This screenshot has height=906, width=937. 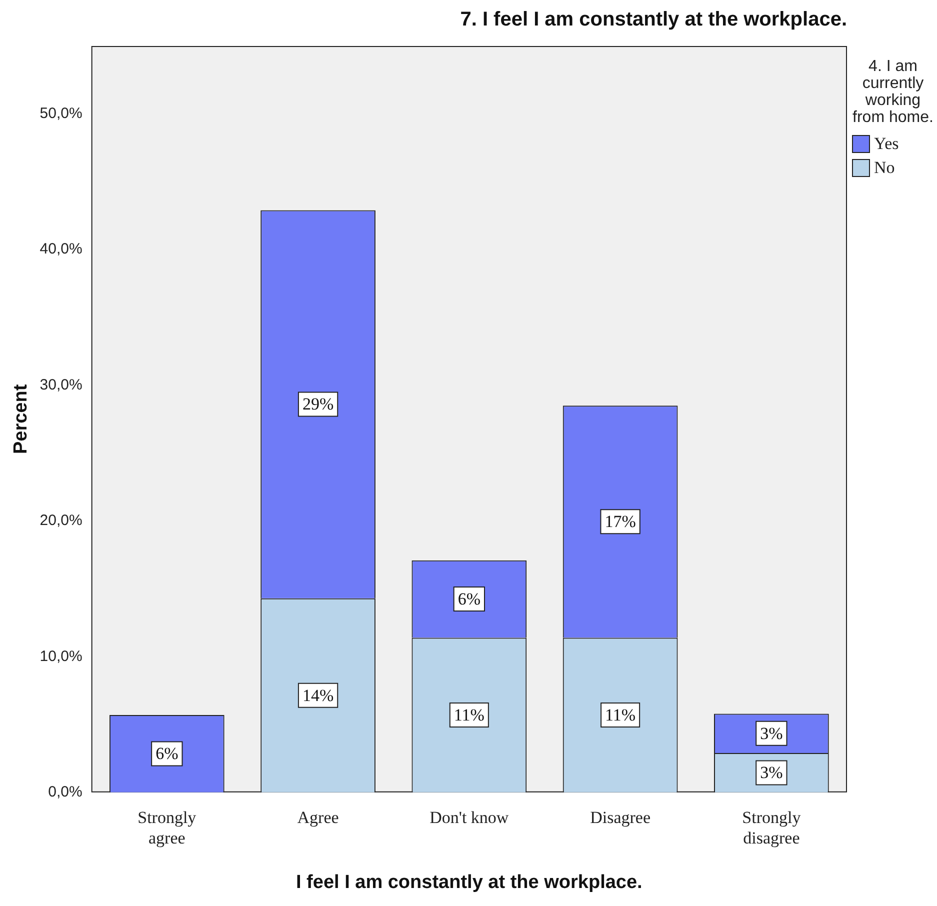 What do you see at coordinates (167, 828) in the screenshot?
I see `x-tick-label: Strongly agree` at bounding box center [167, 828].